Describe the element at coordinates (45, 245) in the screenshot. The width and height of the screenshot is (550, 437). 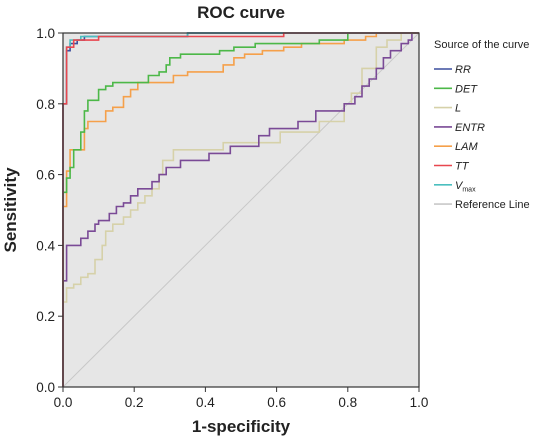
I see `y-tick-label: 0.4` at that location.